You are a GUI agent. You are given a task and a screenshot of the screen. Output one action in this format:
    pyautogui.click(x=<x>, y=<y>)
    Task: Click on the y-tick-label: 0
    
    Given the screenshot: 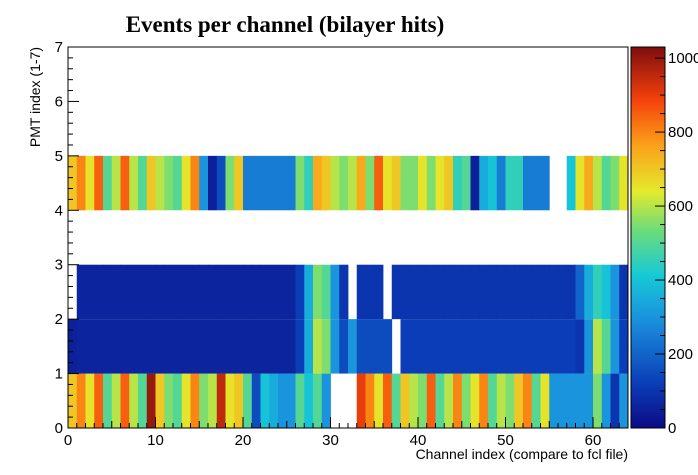 What is the action you would take?
    pyautogui.click(x=59, y=428)
    